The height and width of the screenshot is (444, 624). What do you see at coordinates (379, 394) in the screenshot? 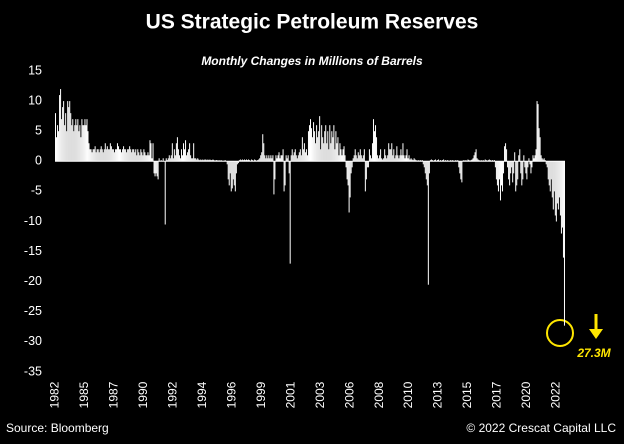
I see `x-tick-label: 2008` at bounding box center [379, 394].